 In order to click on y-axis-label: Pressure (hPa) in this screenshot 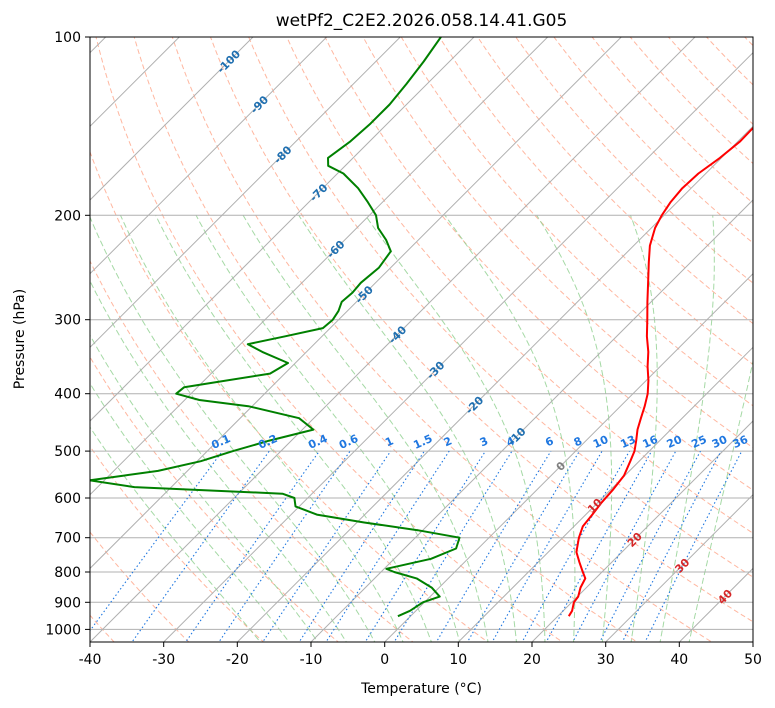, I will do `click(20, 339)`.